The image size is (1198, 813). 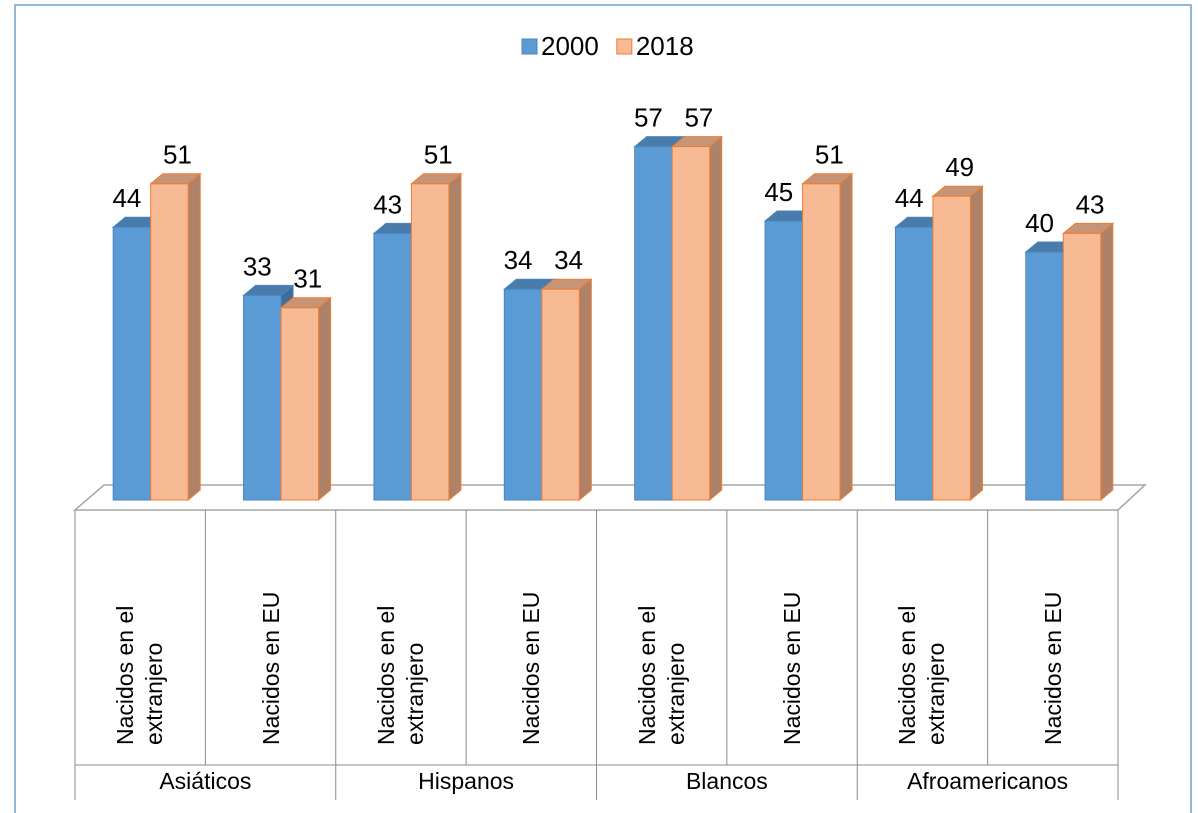 What do you see at coordinates (987, 781) in the screenshot?
I see `group-label: Afroamericanos` at bounding box center [987, 781].